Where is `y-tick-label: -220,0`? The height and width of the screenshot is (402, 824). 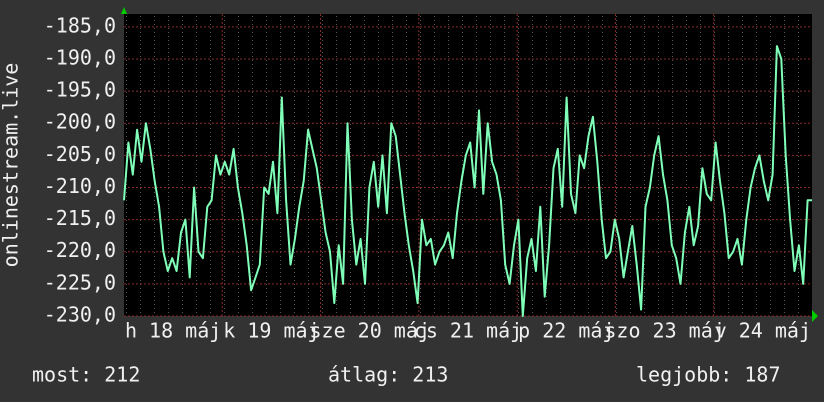
y-tick-label: -220,0 is located at coordinates (80, 250).